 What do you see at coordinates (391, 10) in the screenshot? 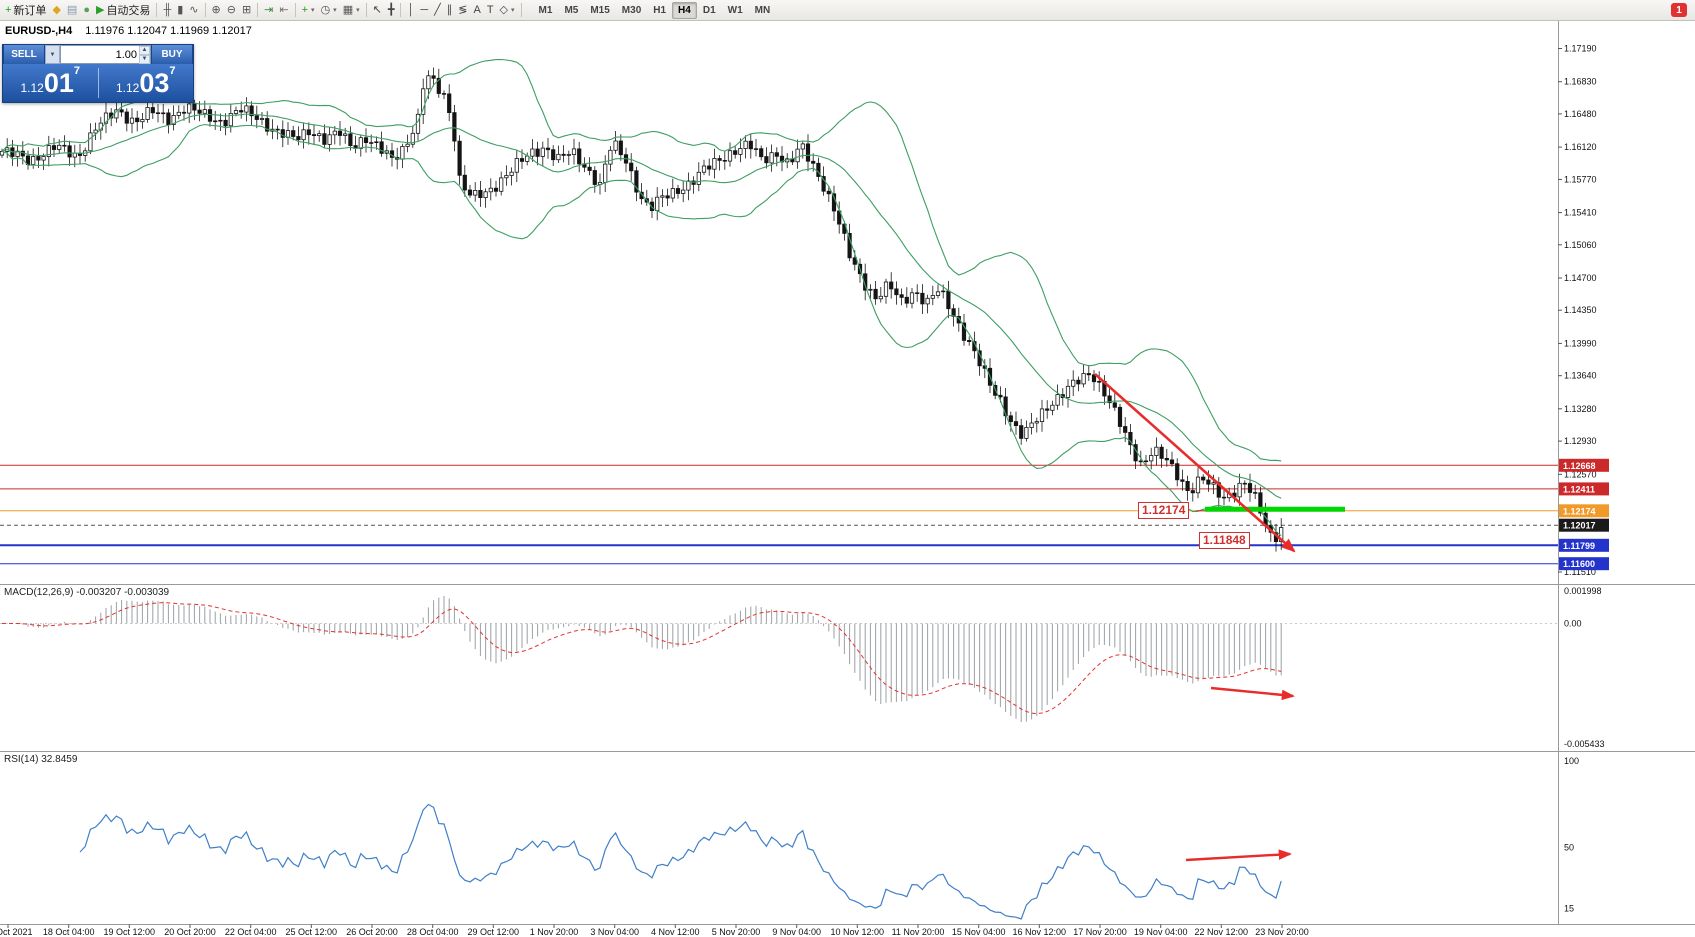
I see `crosshair-button: ╋` at bounding box center [391, 10].